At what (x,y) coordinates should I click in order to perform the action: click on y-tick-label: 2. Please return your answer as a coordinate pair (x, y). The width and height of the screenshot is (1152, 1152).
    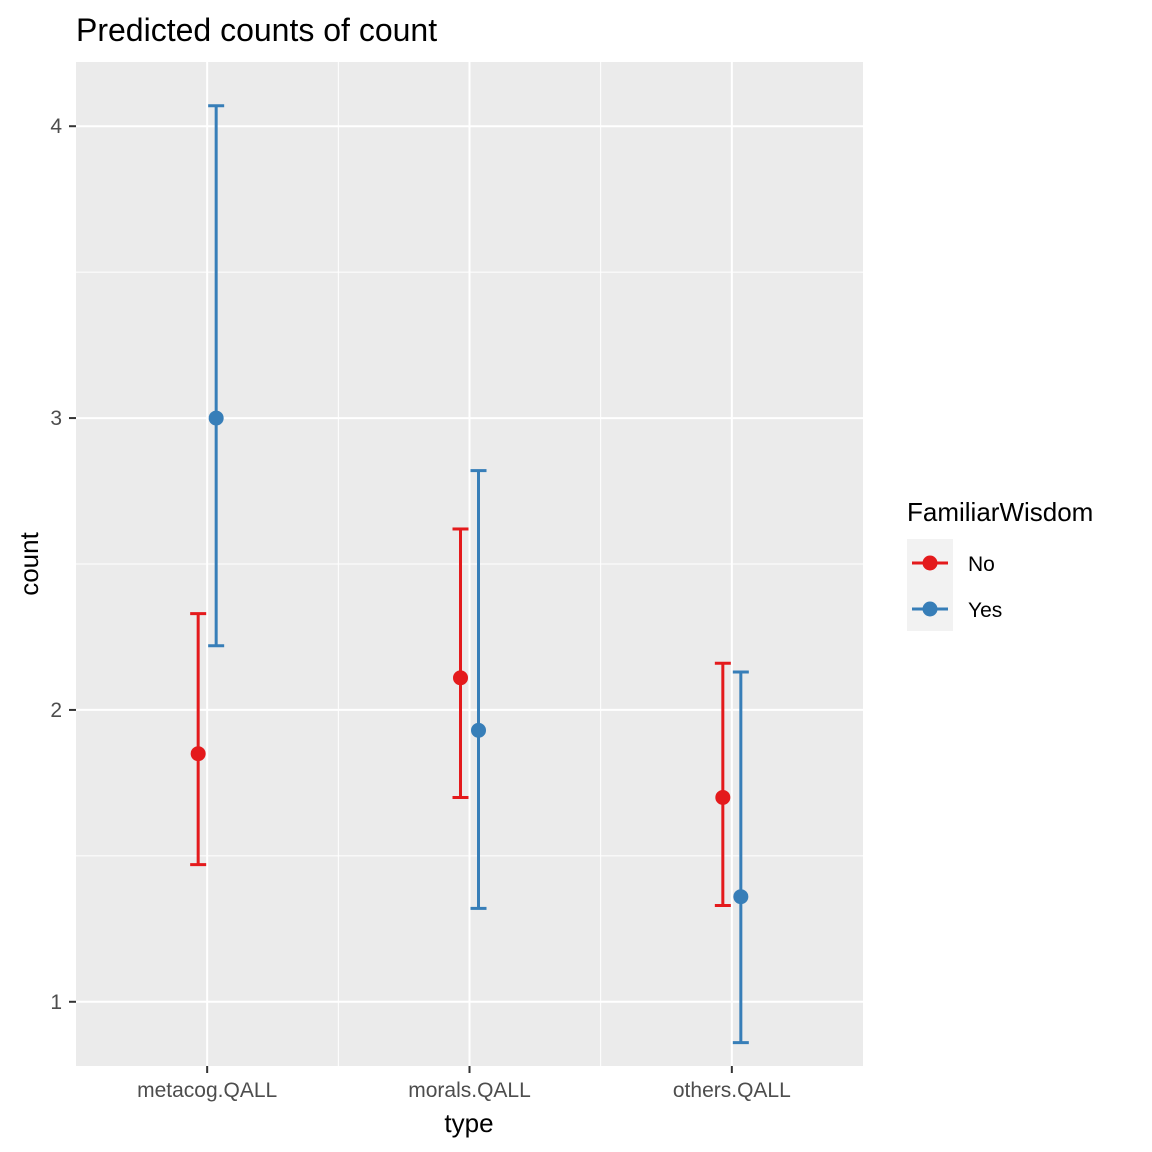
    Looking at the image, I should click on (56, 710).